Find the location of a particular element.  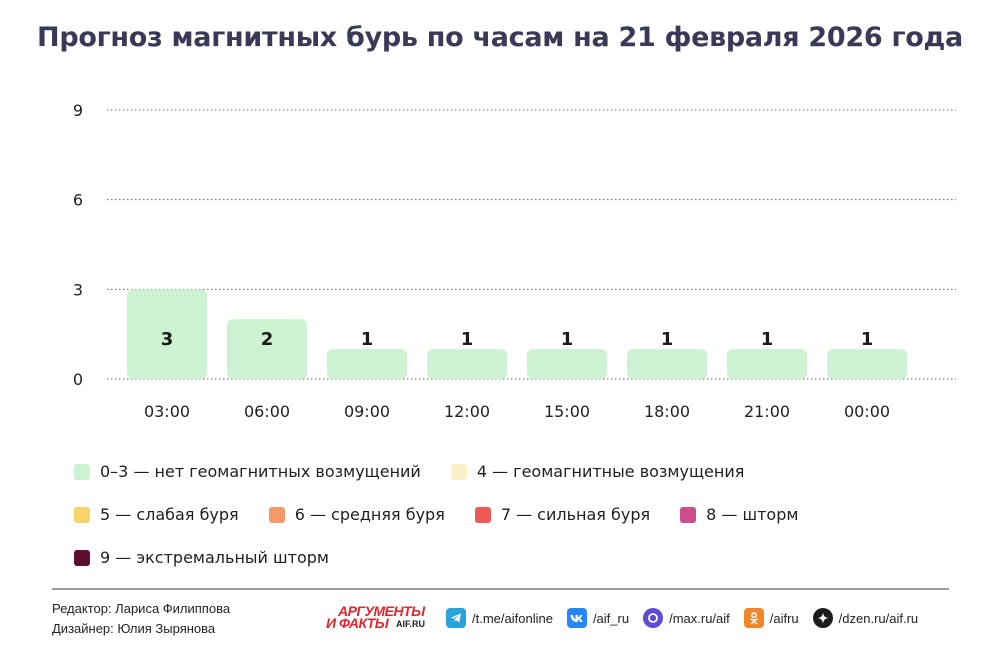

legend-label: 4 — геомагнитные возмущения is located at coordinates (610, 471).